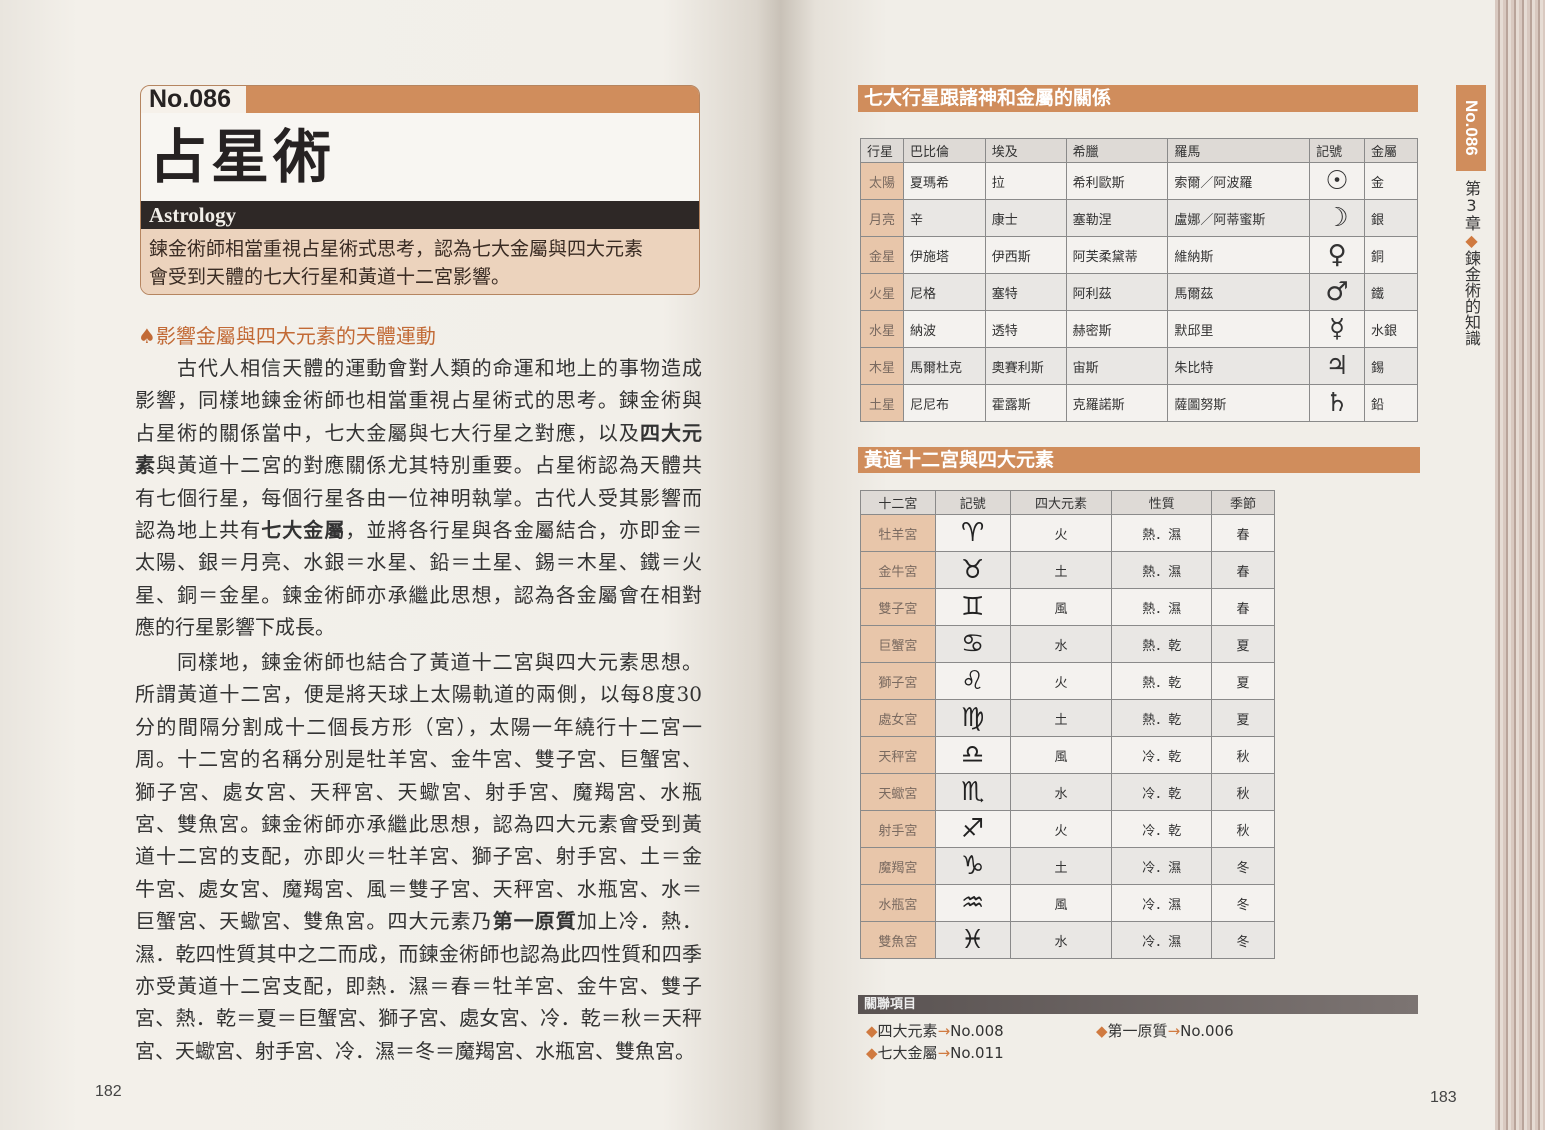  What do you see at coordinates (418, 759) in the screenshot?
I see `text-run: 周。十二宮的名稱分別是牡羊宮、金牛宮、雙子宮、巨蟹宮、` at bounding box center [418, 759].